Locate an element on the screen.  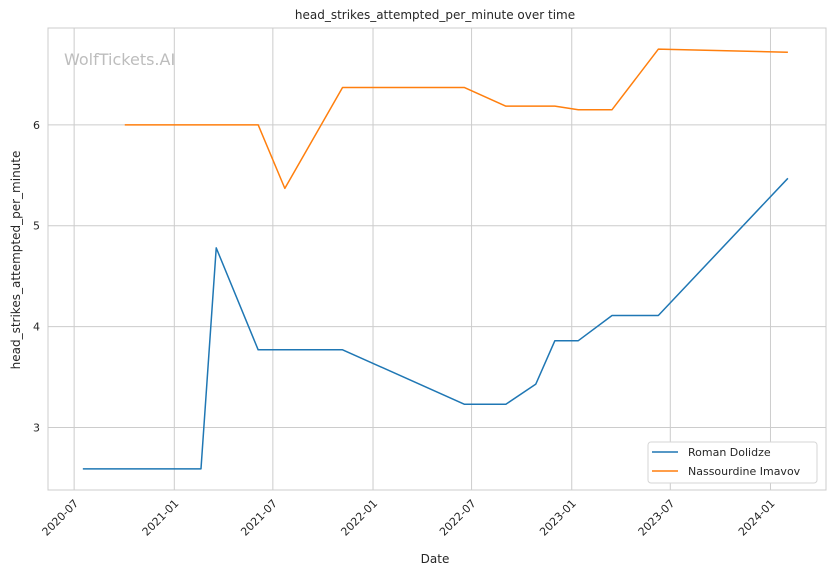
x-tick-label: 2020-07 is located at coordinates (61, 518).